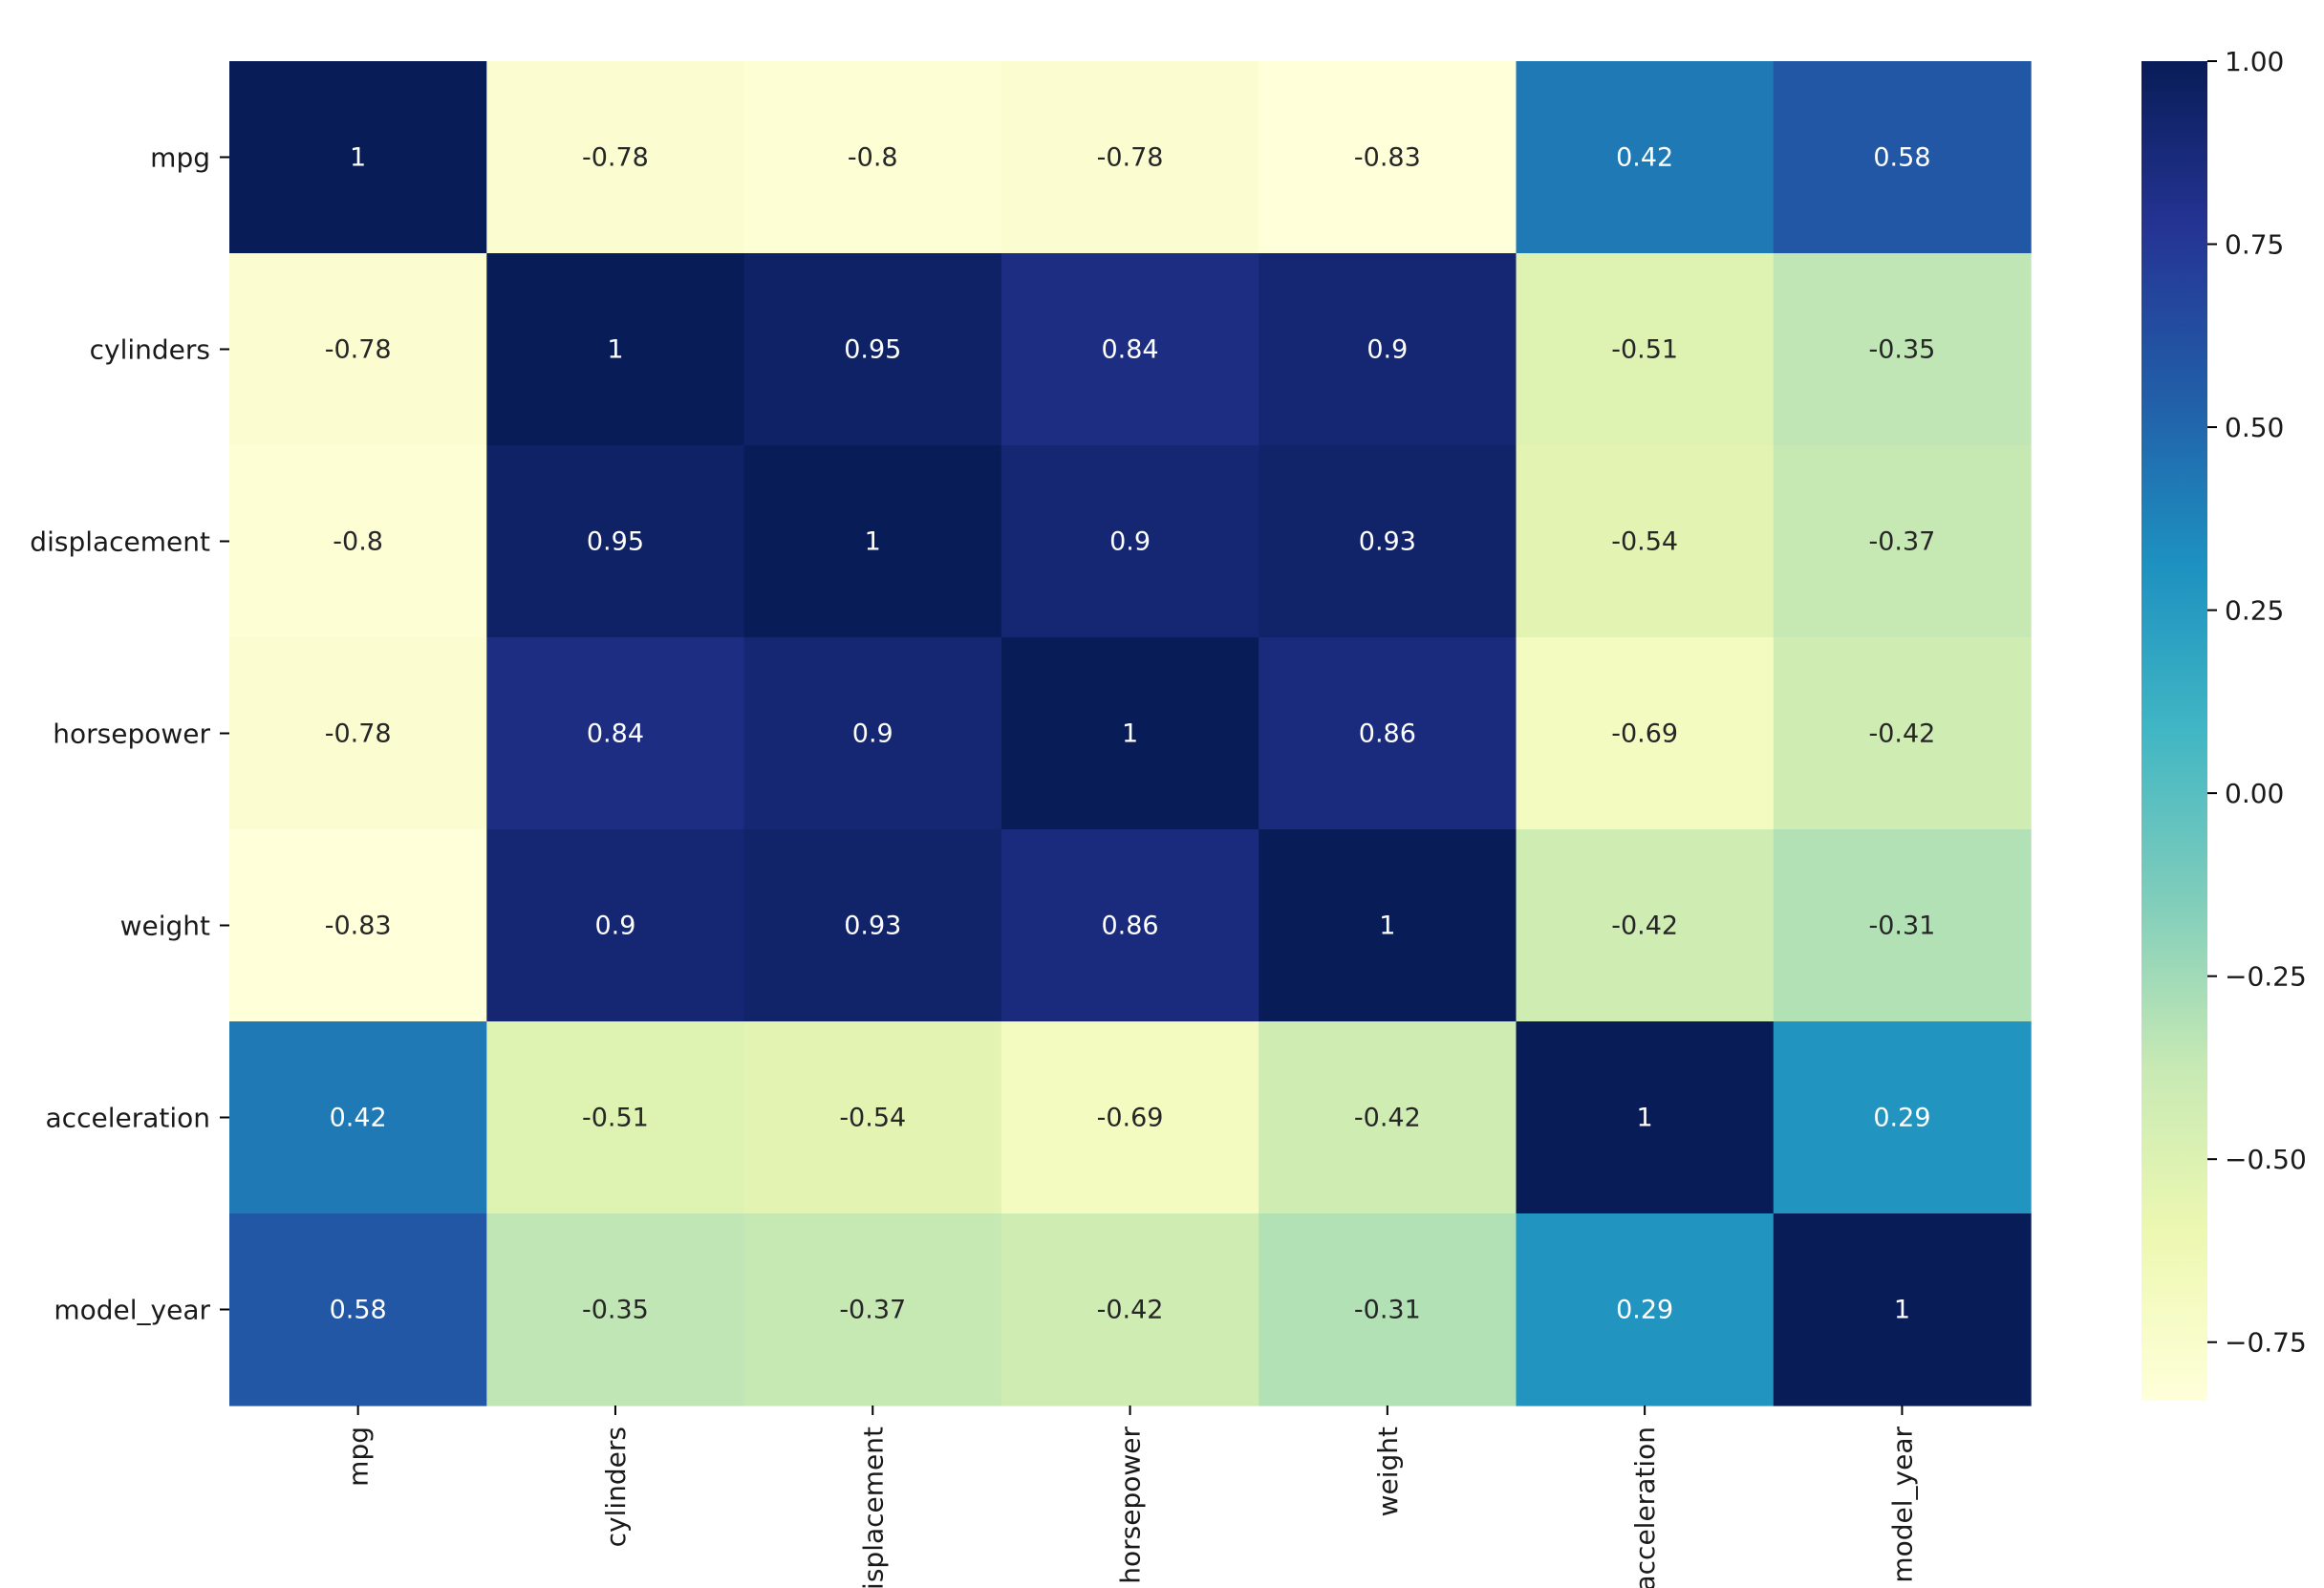 This screenshot has height=1588, width=2324. Describe the element at coordinates (359, 1457) in the screenshot. I see `x-tick-label: mpg` at that location.